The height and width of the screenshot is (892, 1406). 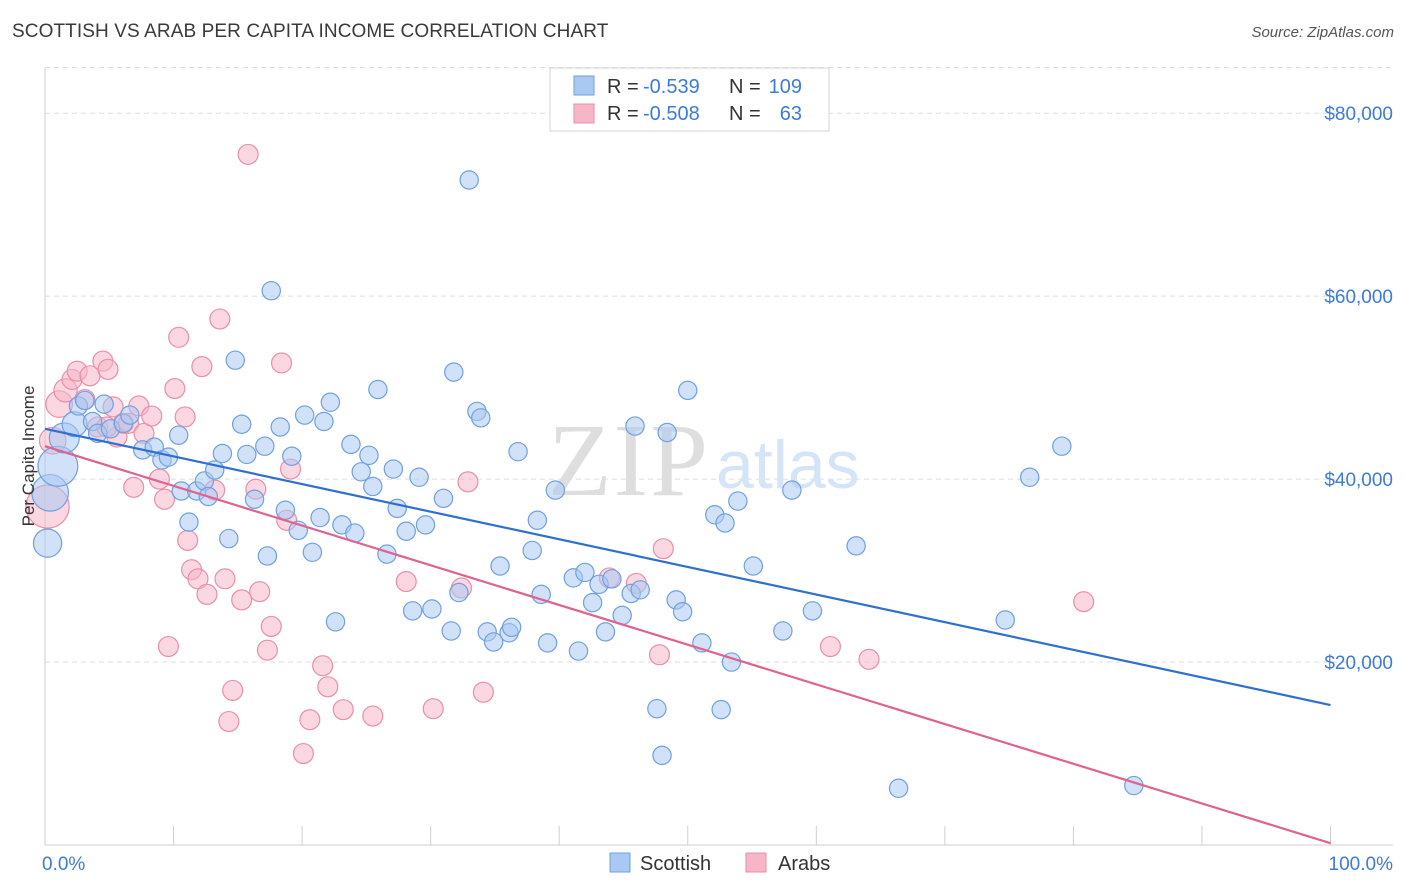 I want to click on x-tick-label-max: 100.0%, so click(x=1361, y=864).